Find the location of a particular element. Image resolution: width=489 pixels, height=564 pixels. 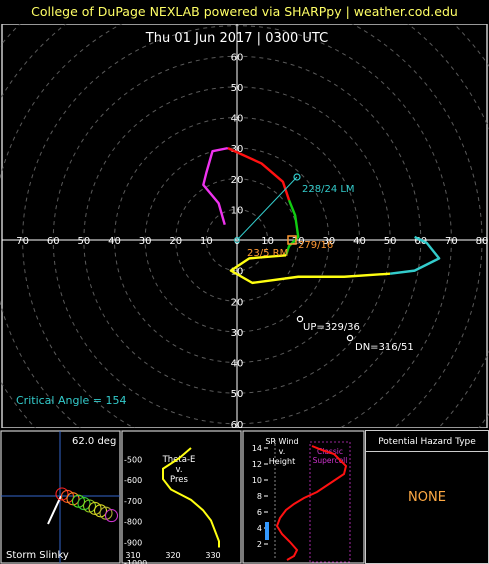

mean-wind-label: 279/16 is located at coordinates (315, 245).